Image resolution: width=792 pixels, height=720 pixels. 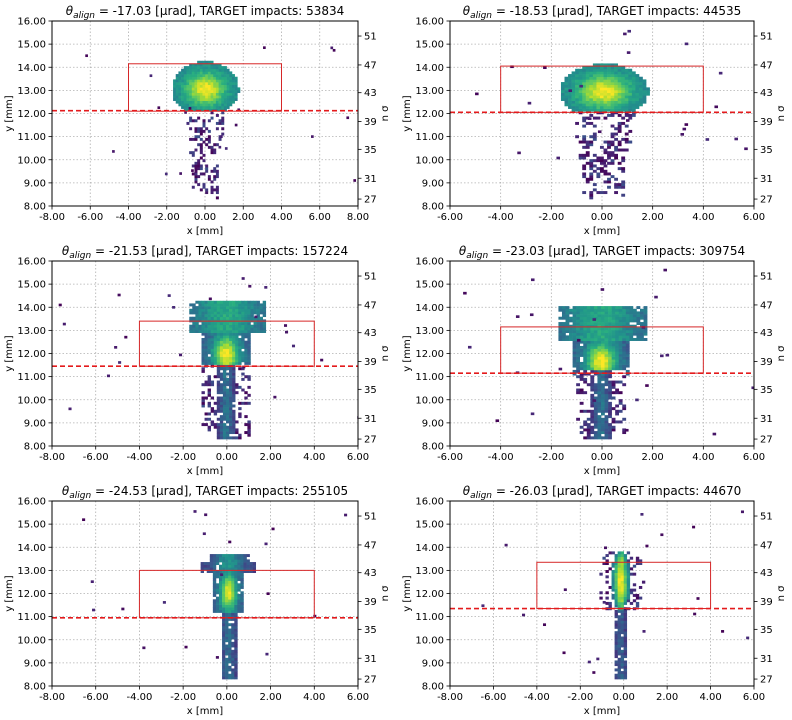 I want to click on beam-heatmap, so click(x=221, y=123).